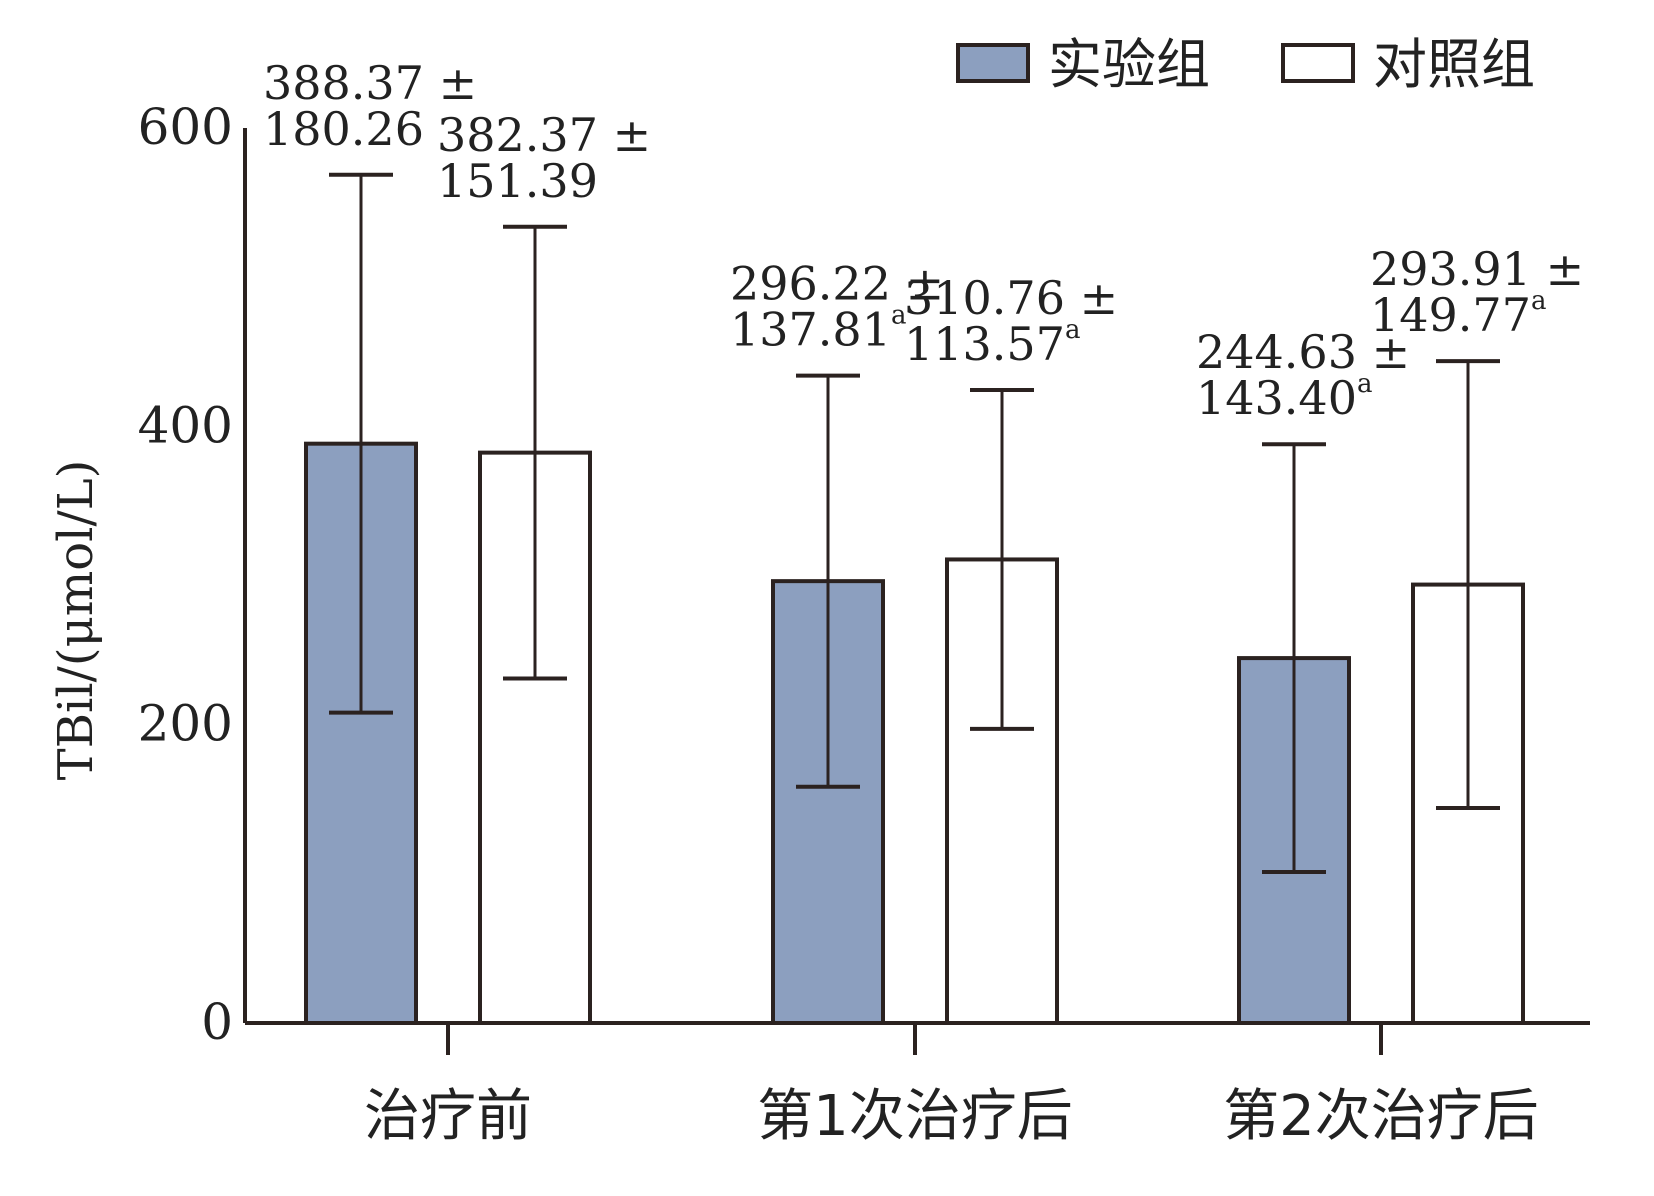 The image size is (1654, 1196). Describe the element at coordinates (1454, 64) in the screenshot. I see `legend-label-1: 对照组` at that location.